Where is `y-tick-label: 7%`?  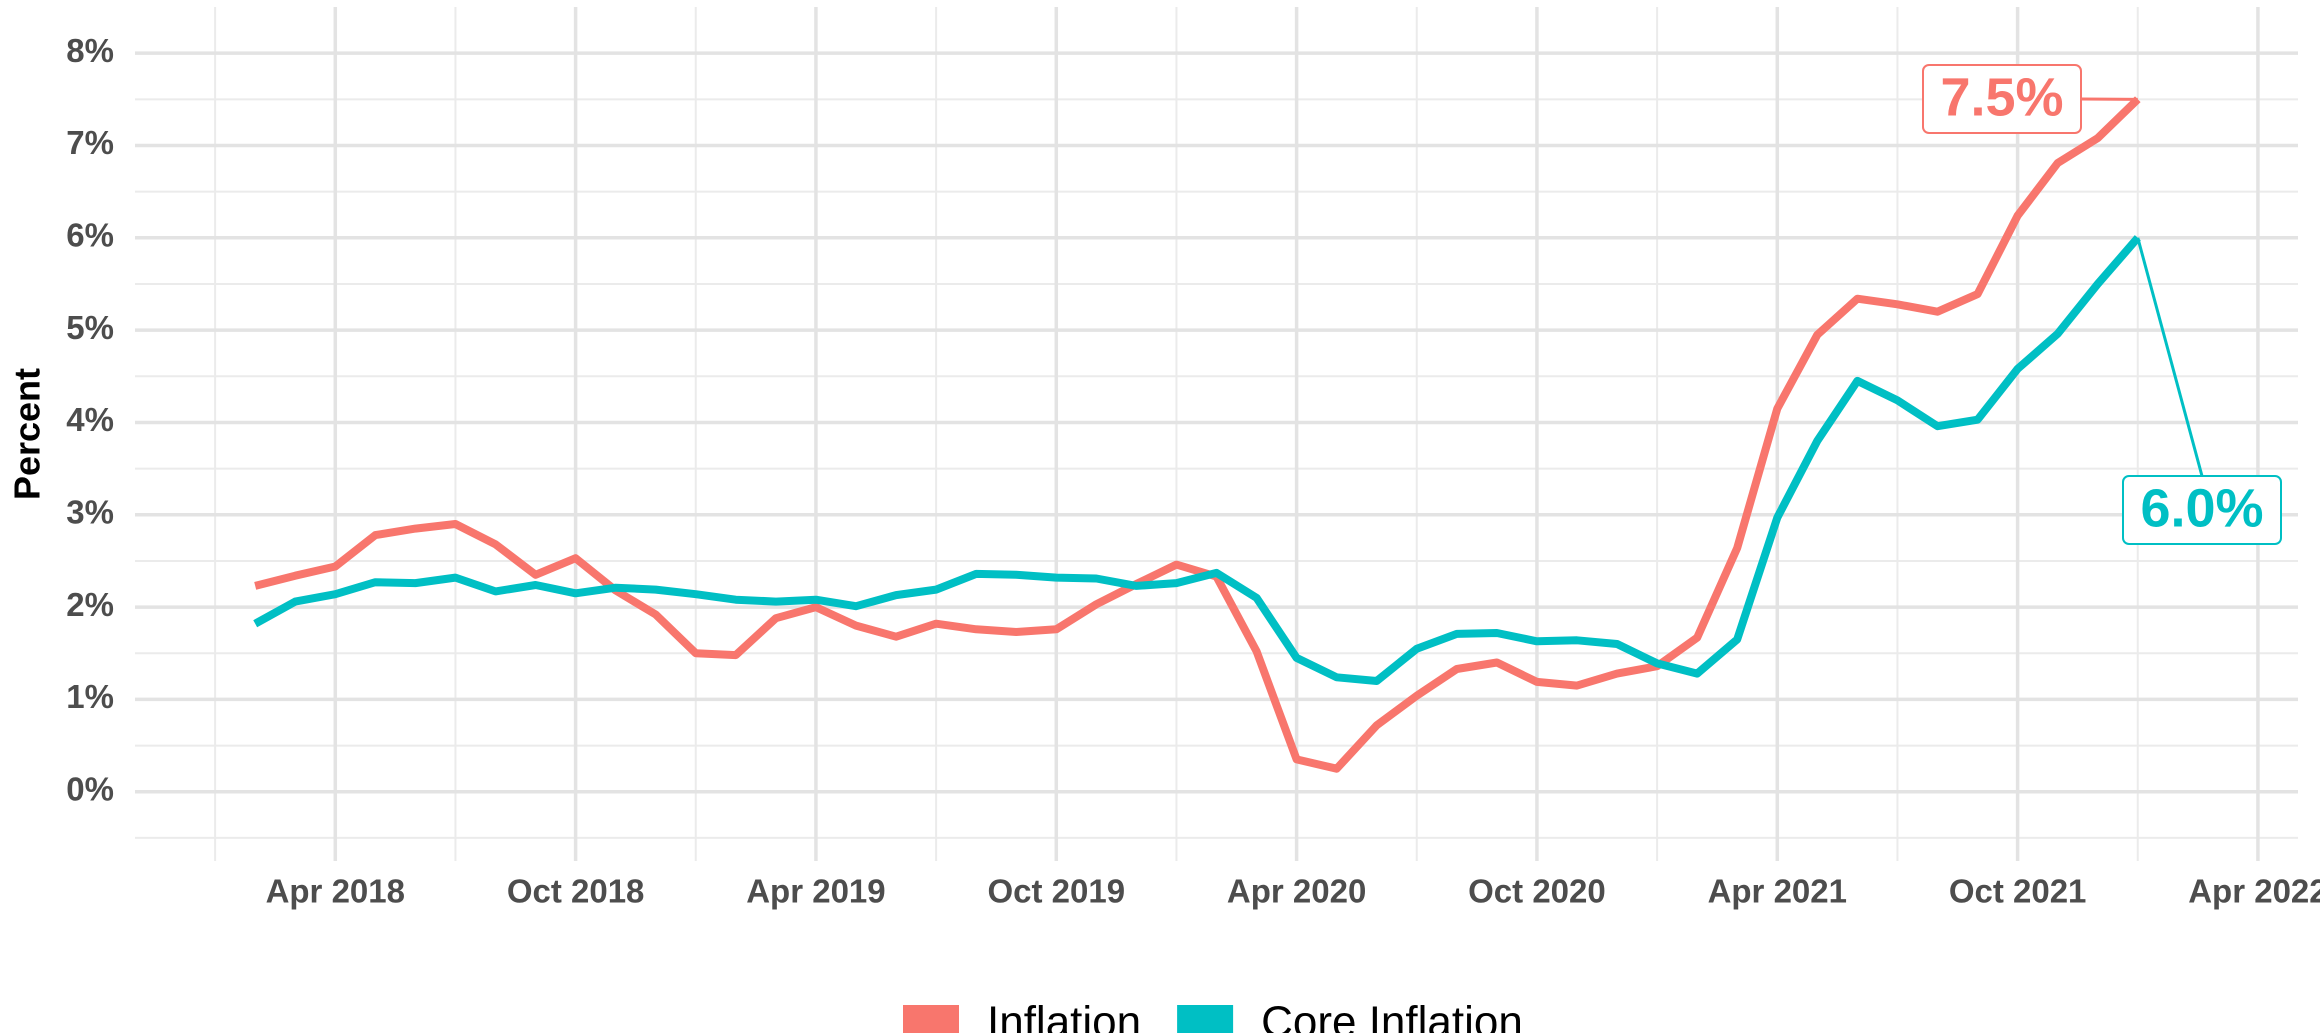 y-tick-label: 7% is located at coordinates (90, 142).